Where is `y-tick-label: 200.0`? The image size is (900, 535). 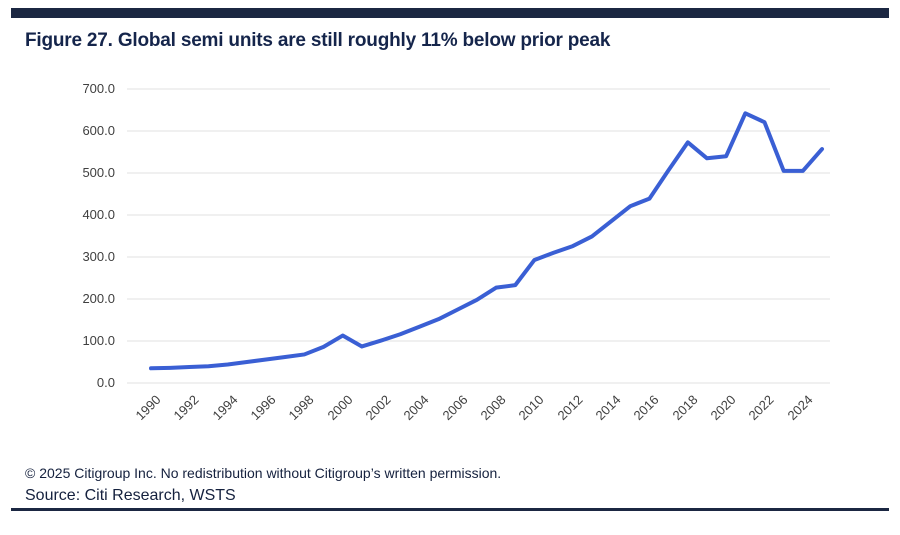 y-tick-label: 200.0 is located at coordinates (98, 298).